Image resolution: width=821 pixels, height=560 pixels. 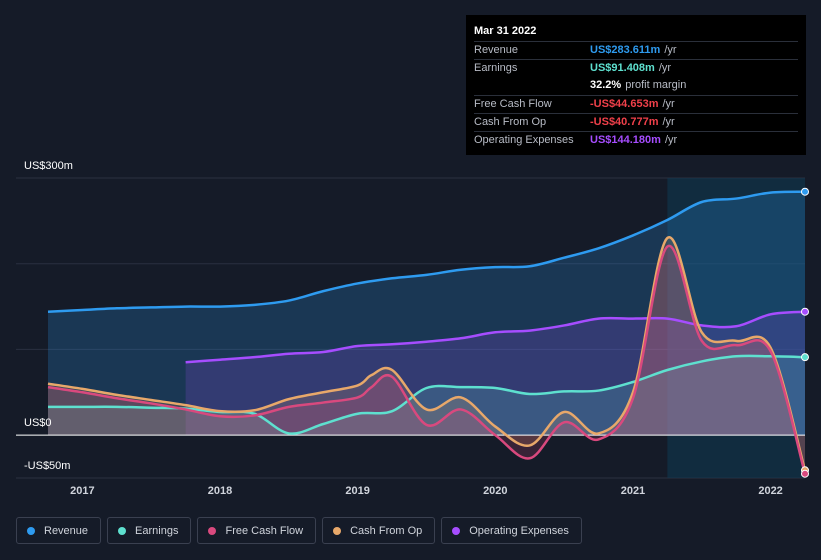 I want to click on y-axis-top-label: US$300m, so click(x=48, y=166).